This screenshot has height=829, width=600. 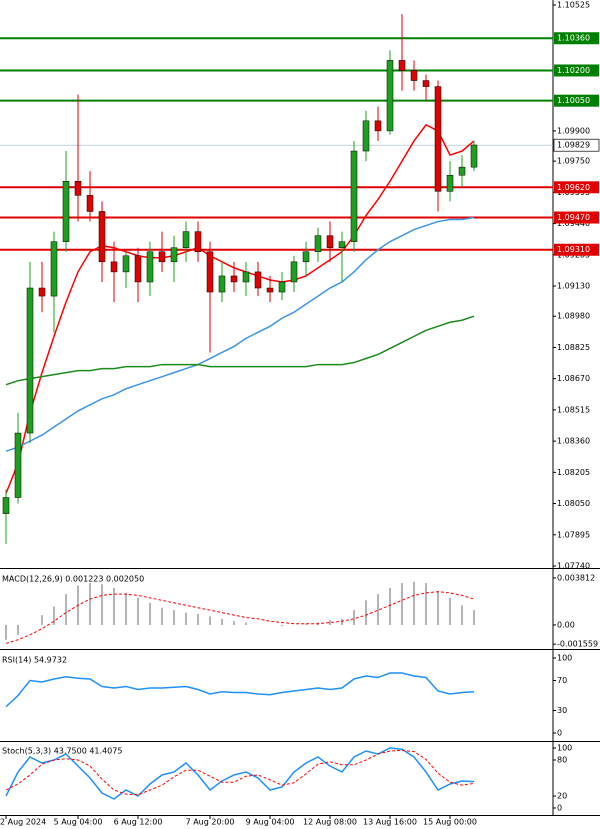 I want to click on x-tick-label: 2 Aug 2024, so click(x=23, y=822).